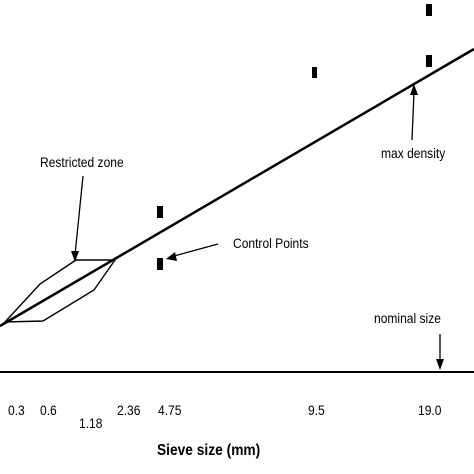  I want to click on restricted-zone-leader, so click(79, 215).